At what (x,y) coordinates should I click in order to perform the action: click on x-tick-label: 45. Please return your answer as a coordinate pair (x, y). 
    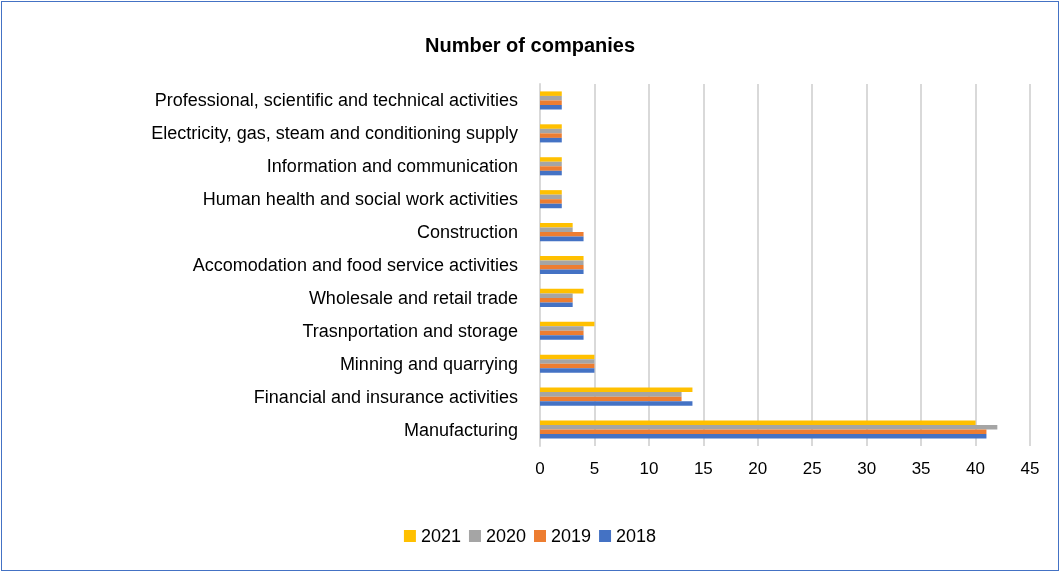
    Looking at the image, I should click on (1030, 468).